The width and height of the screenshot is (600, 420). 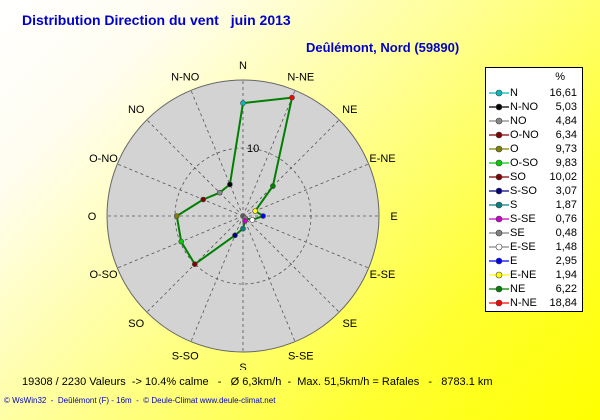 What do you see at coordinates (514, 205) in the screenshot?
I see `legend-name: S` at bounding box center [514, 205].